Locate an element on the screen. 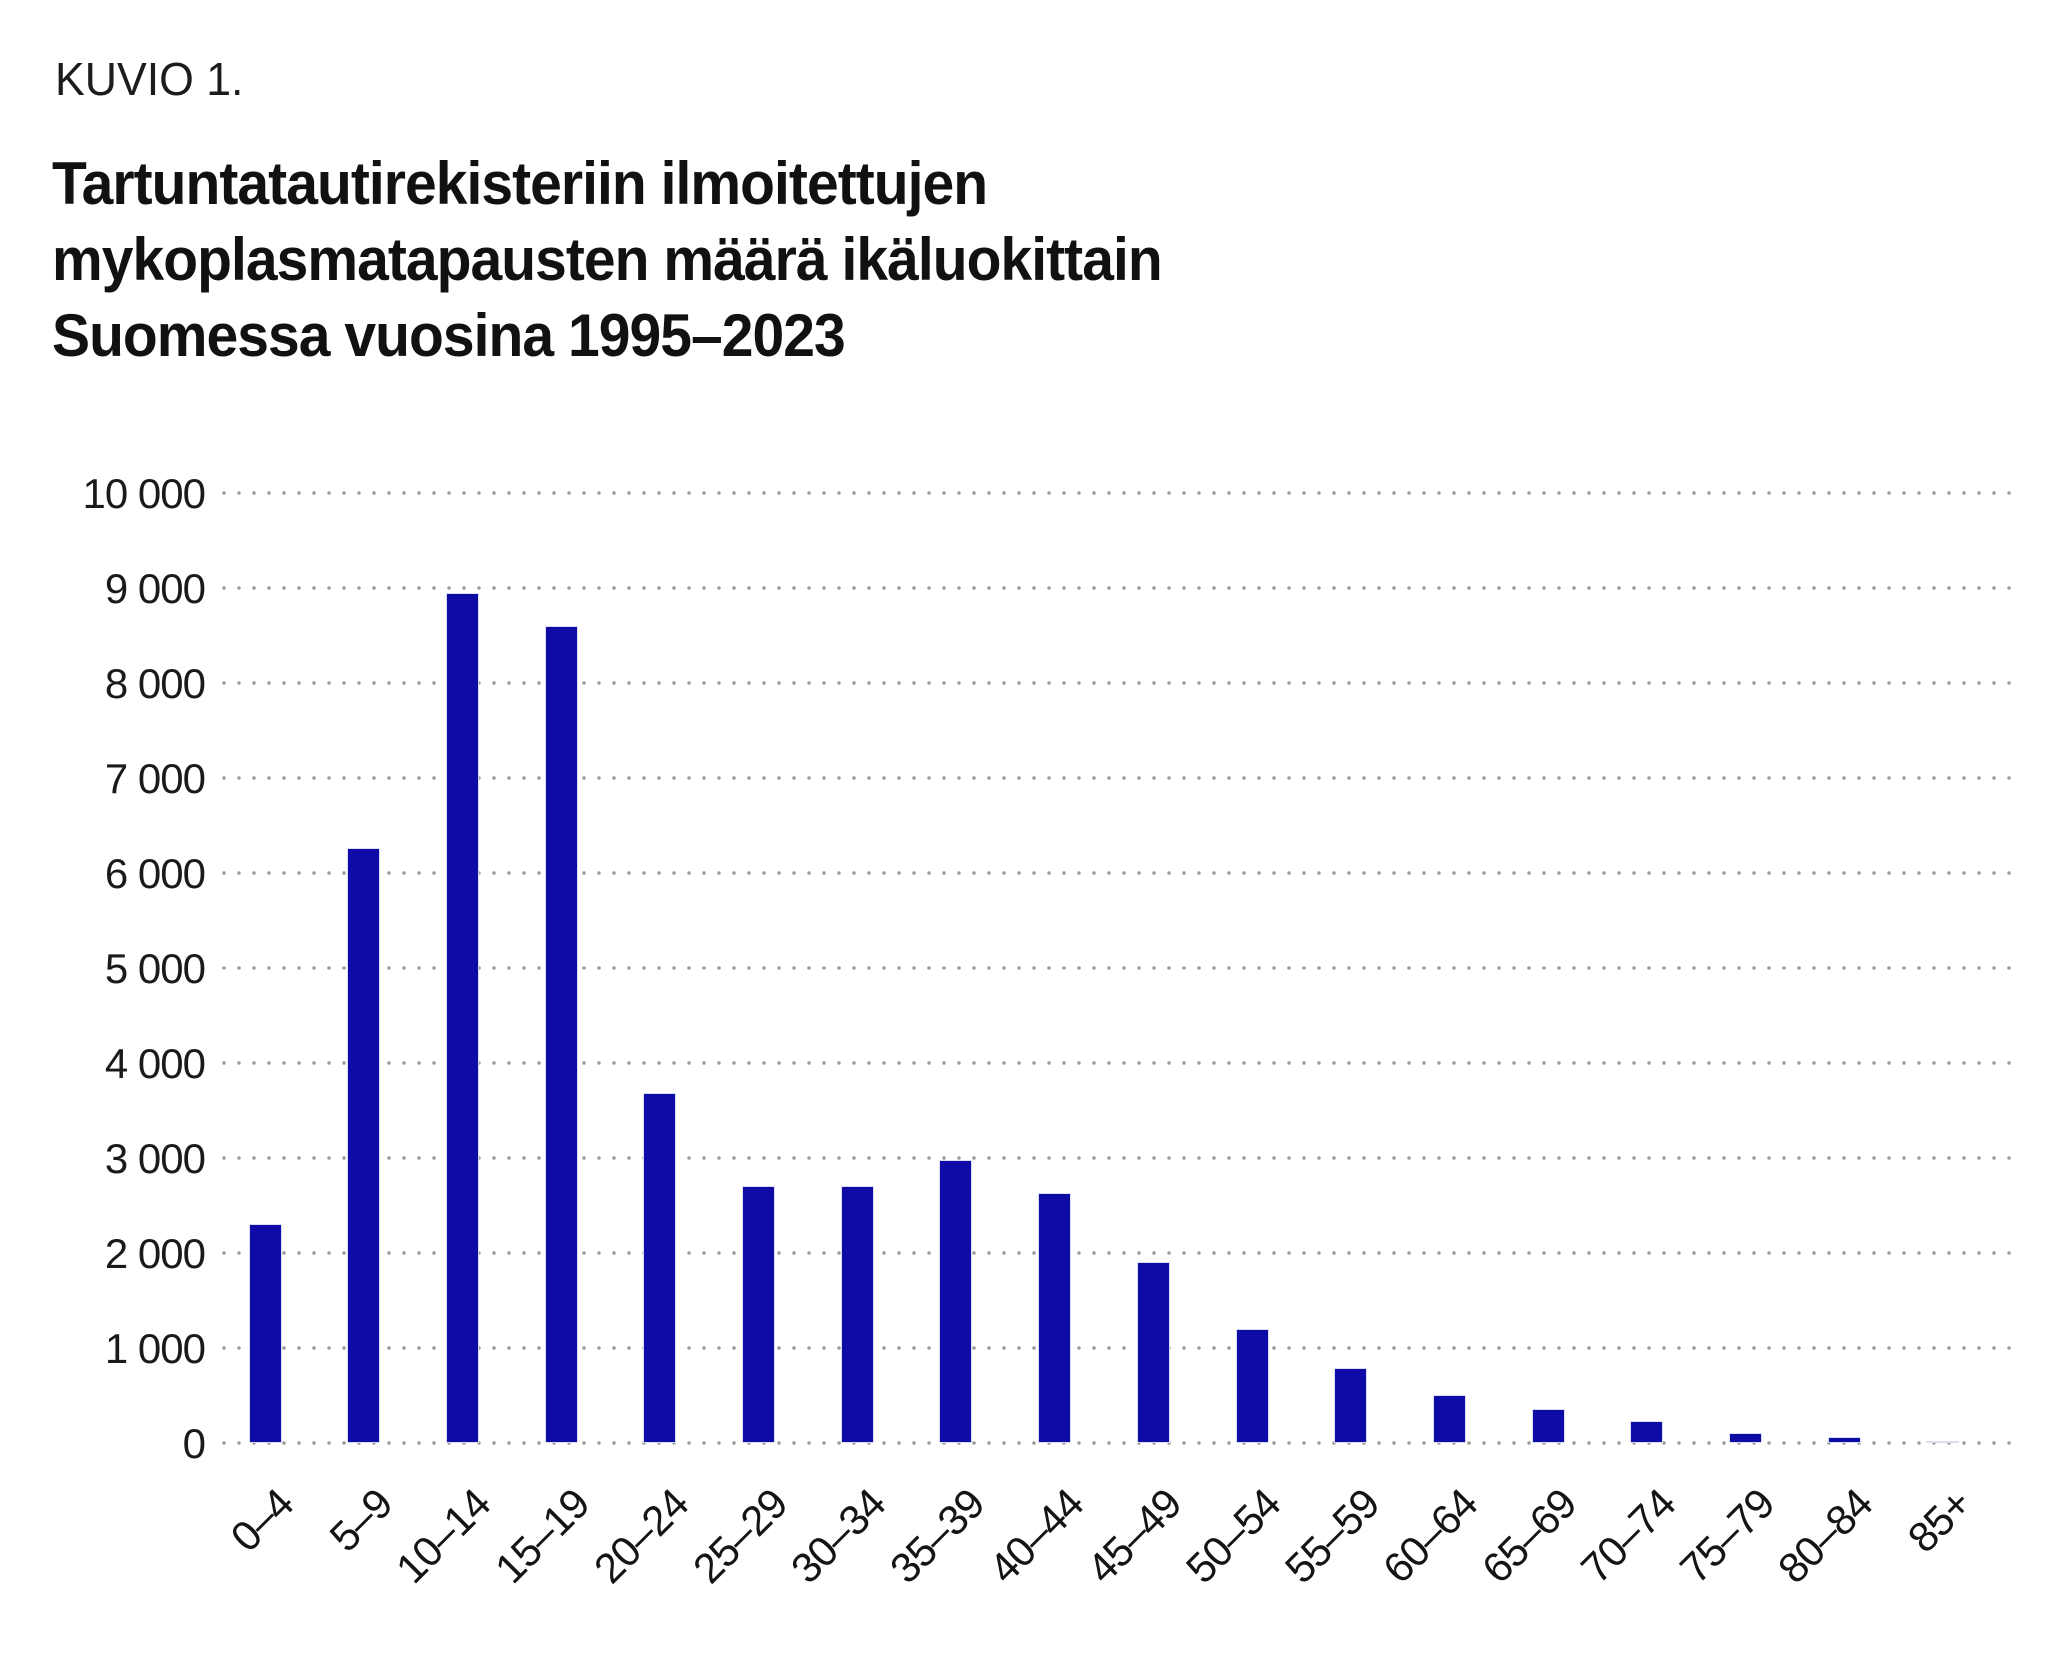 The height and width of the screenshot is (1668, 2048). x-tick-label-text: 65–69 is located at coordinates (1529, 1536).